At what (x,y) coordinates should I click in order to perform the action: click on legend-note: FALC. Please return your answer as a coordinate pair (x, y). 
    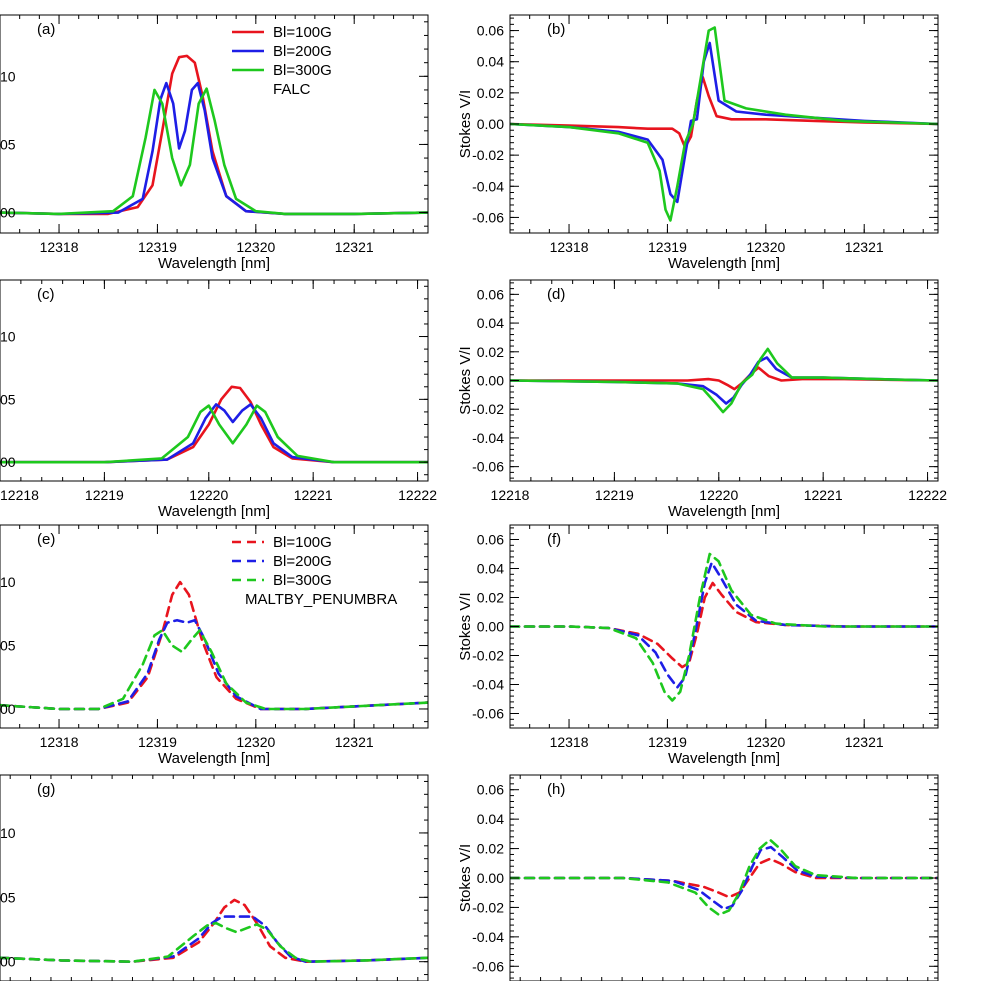
    Looking at the image, I should click on (292, 89).